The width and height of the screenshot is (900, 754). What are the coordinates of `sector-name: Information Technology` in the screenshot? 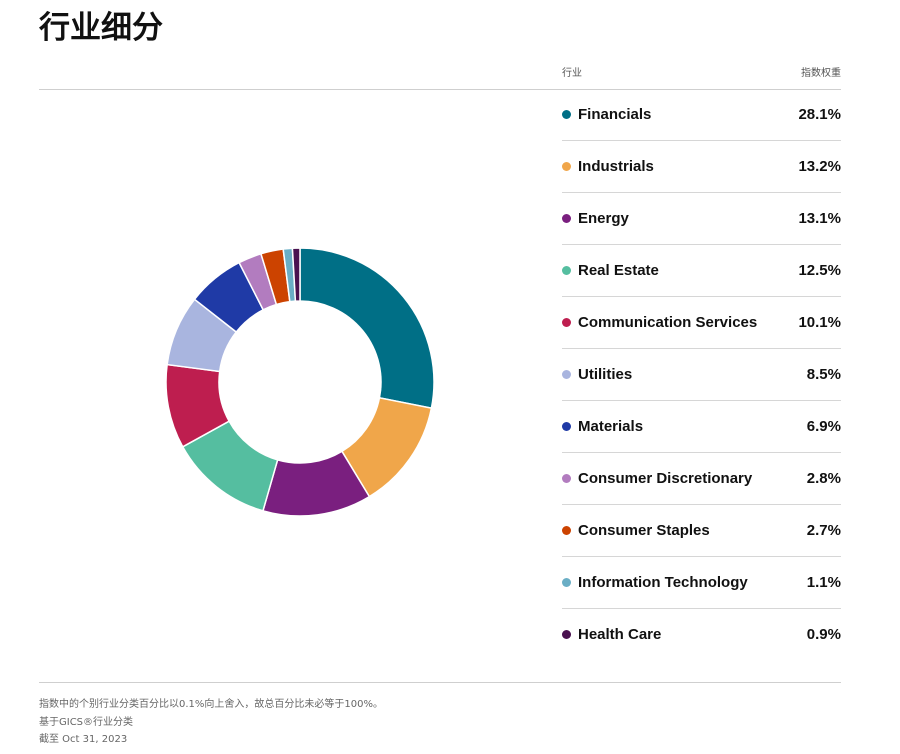 It's located at (655, 582).